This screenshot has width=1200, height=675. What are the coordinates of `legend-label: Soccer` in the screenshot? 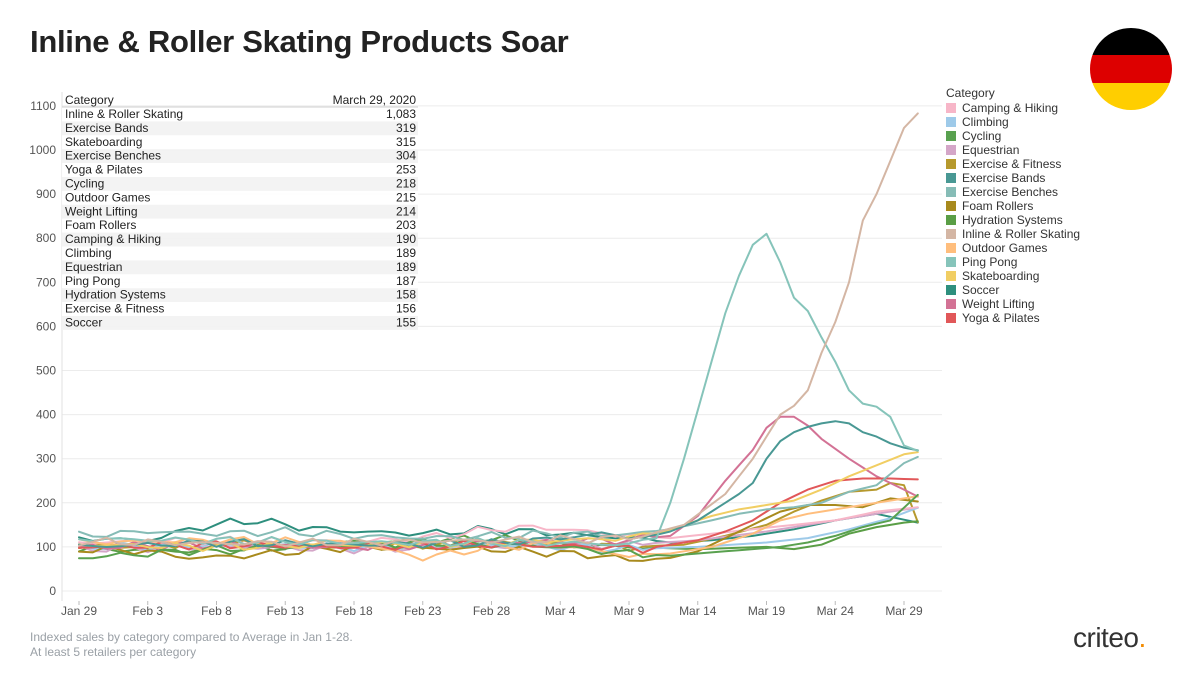 It's located at (981, 290).